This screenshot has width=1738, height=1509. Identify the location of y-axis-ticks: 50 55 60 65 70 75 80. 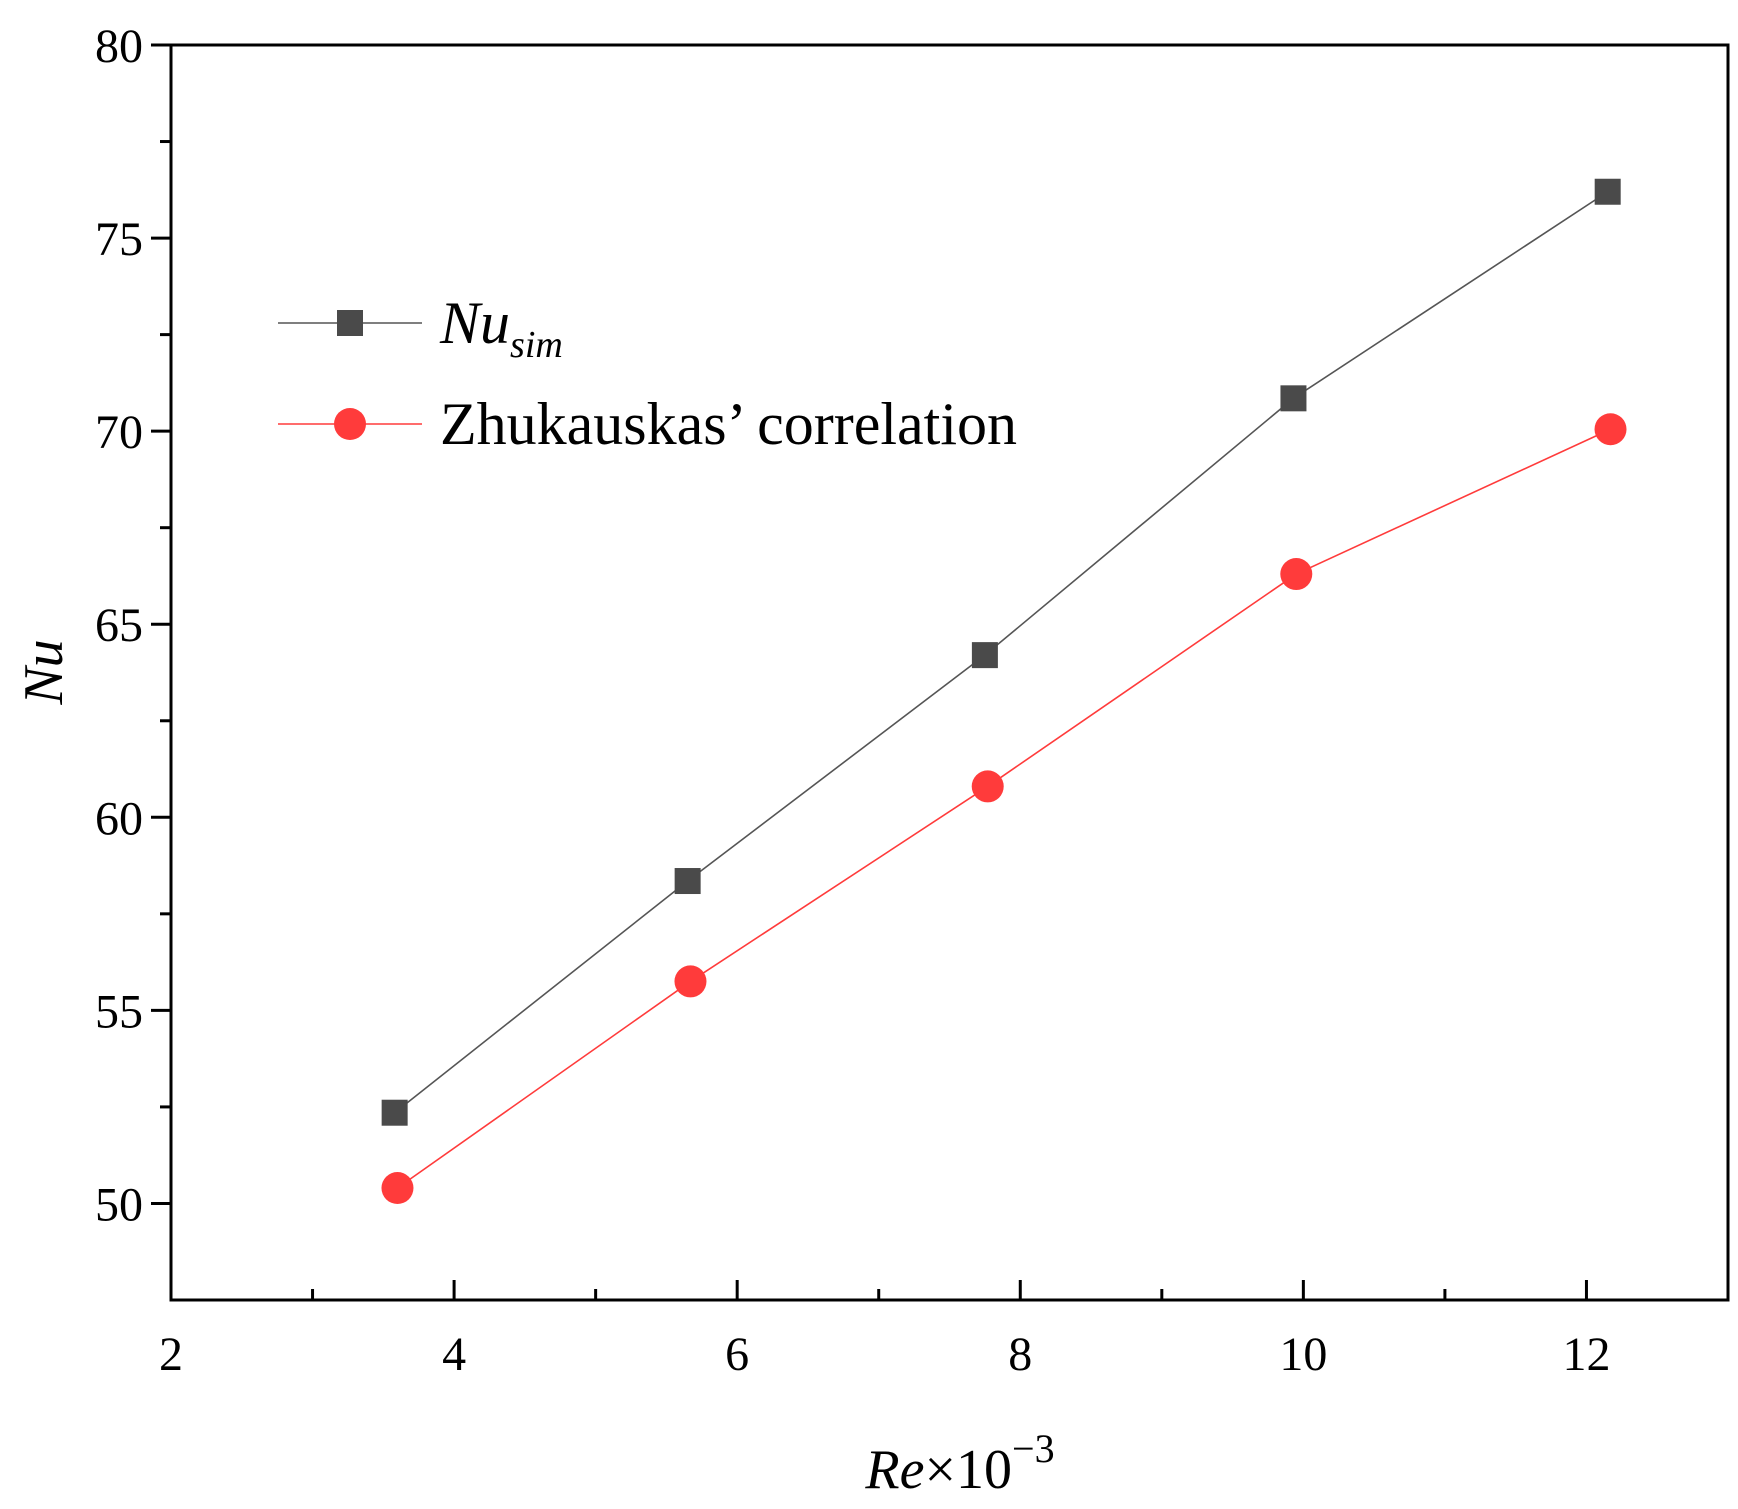
(133, 625).